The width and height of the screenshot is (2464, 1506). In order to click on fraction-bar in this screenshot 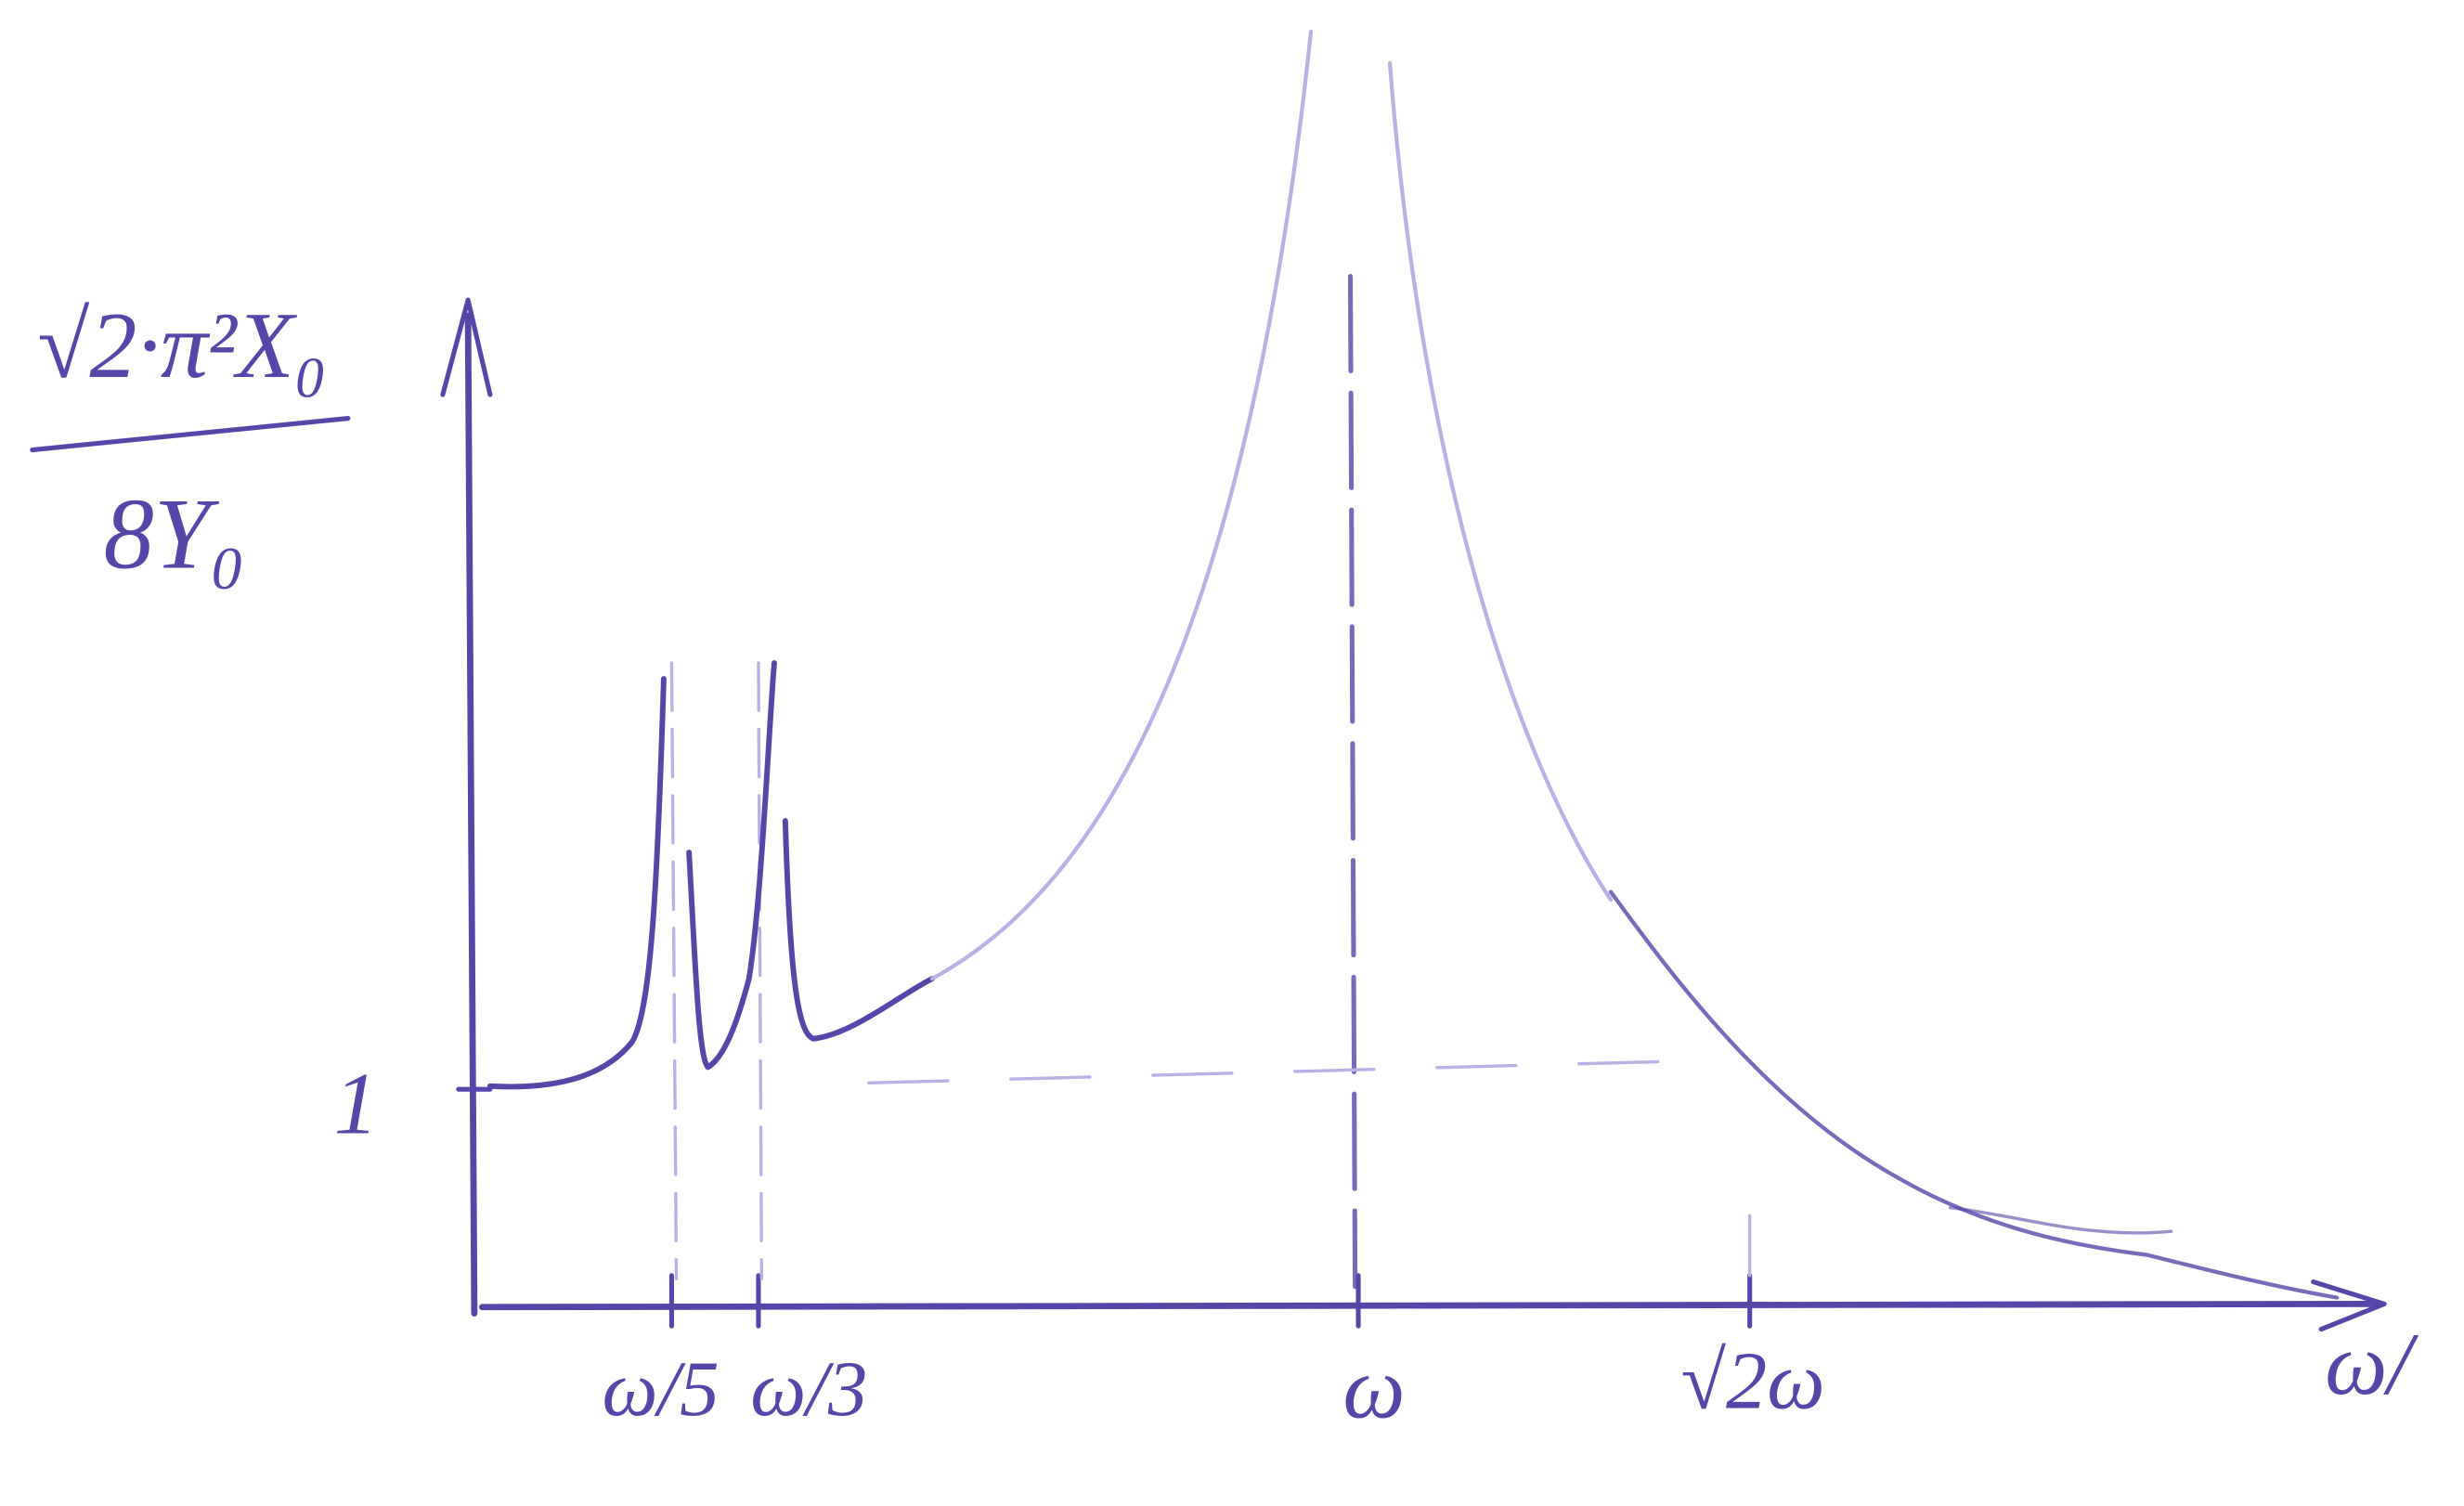, I will do `click(190, 434)`.